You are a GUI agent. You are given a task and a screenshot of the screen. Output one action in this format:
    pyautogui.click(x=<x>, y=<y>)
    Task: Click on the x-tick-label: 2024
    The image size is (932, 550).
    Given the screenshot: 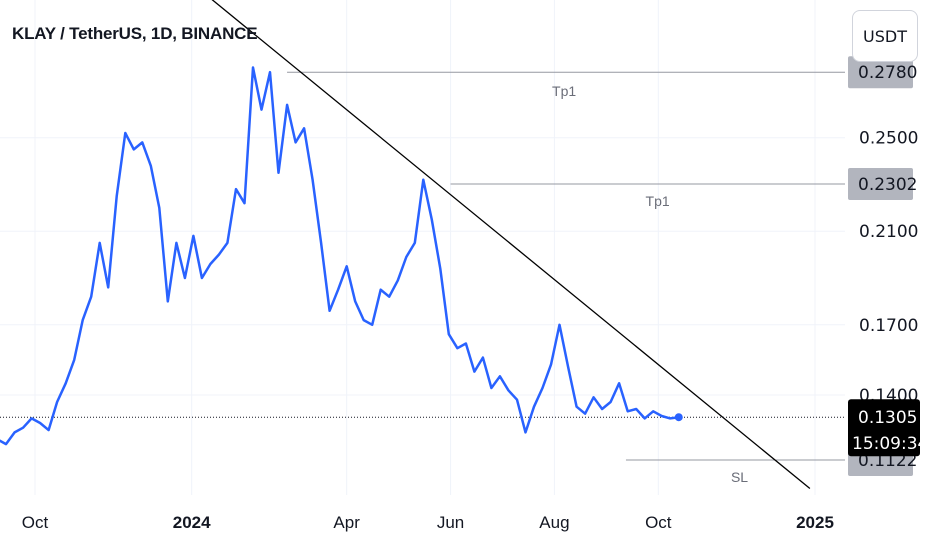 What is the action you would take?
    pyautogui.click(x=192, y=522)
    